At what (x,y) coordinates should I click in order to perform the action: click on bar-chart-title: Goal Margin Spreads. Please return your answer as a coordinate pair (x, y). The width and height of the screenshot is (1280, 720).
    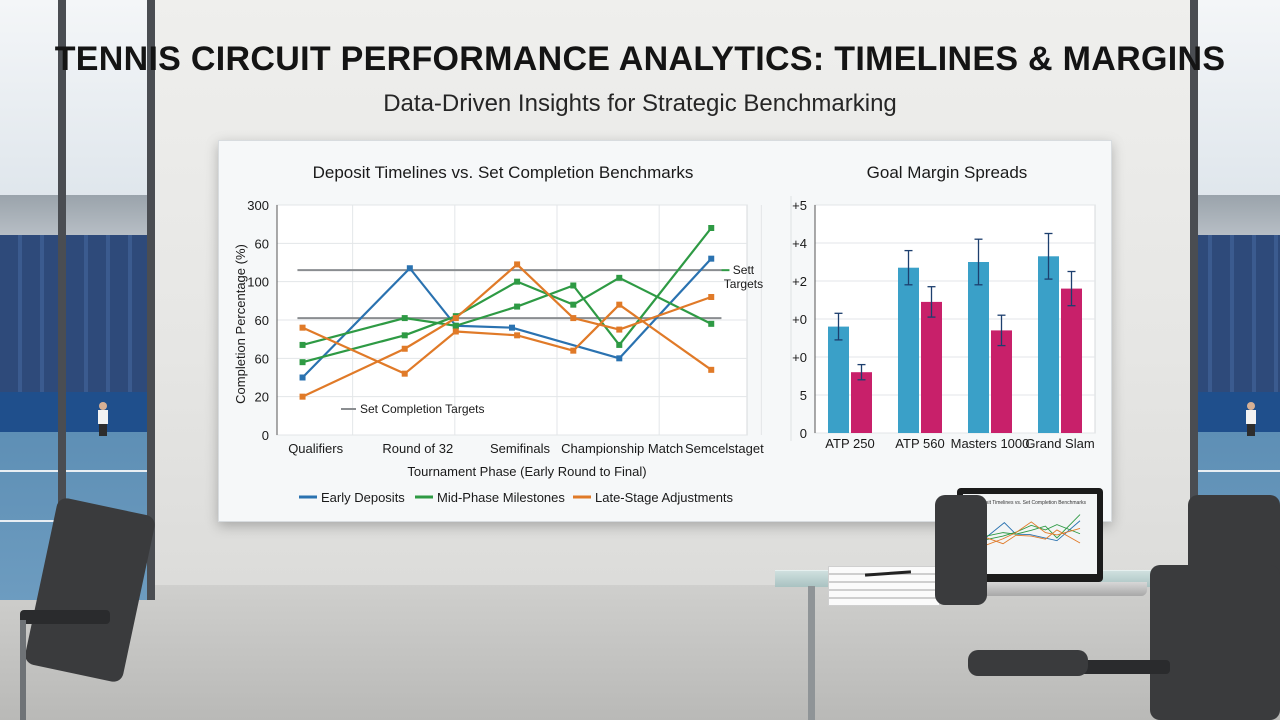
    Looking at the image, I should click on (947, 172).